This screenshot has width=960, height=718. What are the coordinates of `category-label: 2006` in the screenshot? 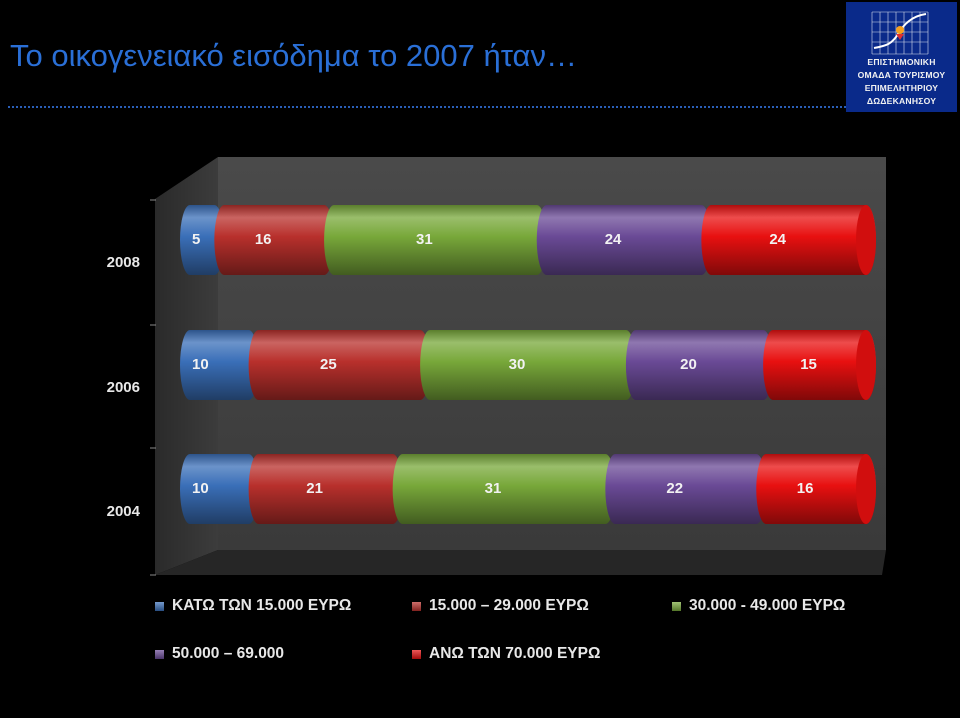 It's located at (123, 387).